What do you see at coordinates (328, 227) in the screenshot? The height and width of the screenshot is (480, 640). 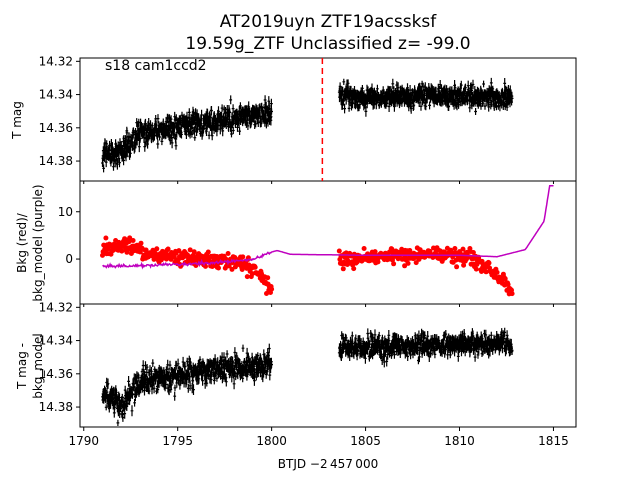 I see `bkg-model-line` at bounding box center [328, 227].